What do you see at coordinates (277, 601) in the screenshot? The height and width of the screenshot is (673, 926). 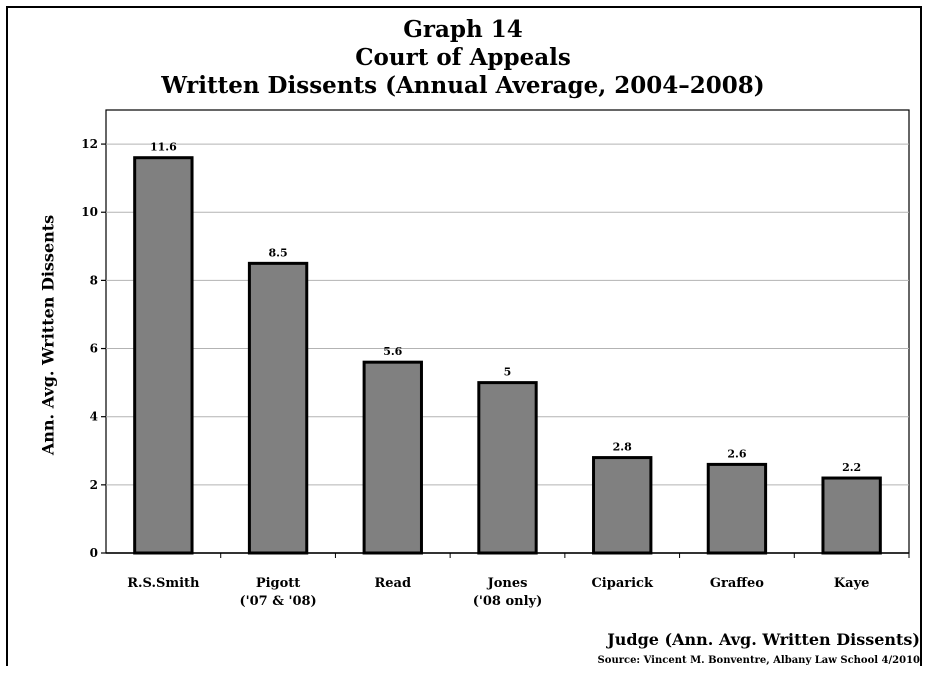 I see `x-tick-label: ('07 & '08)` at bounding box center [277, 601].